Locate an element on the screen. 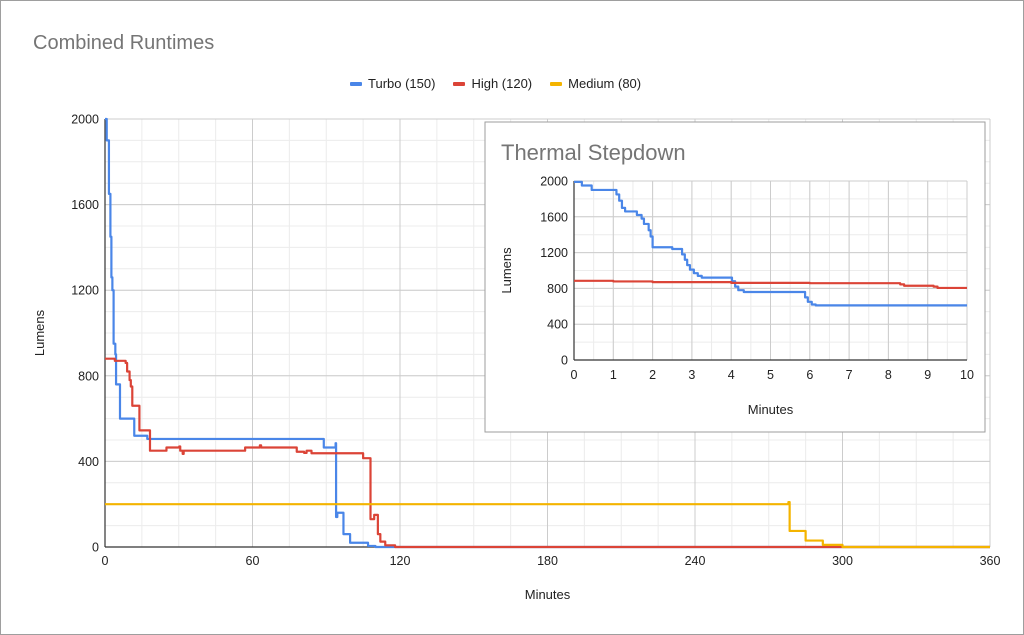 The height and width of the screenshot is (635, 1024). x-tick-label: 240 is located at coordinates (695, 561).